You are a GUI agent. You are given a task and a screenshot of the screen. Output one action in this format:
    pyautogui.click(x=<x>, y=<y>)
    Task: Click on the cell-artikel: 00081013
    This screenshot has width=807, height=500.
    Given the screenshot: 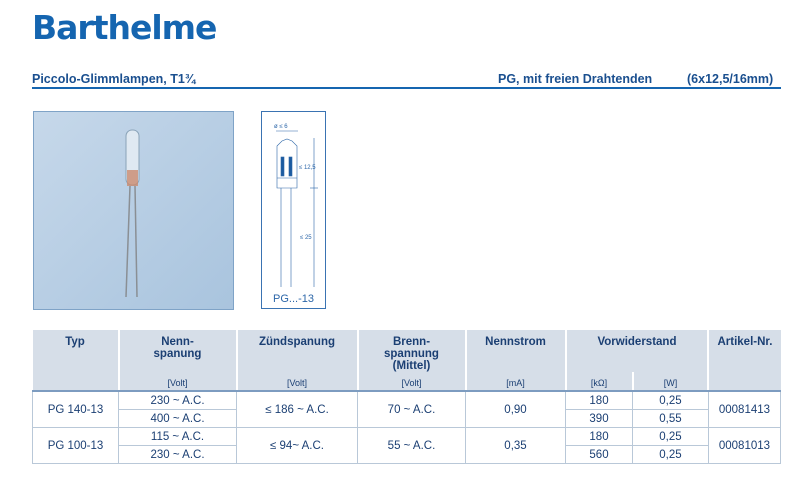 What is the action you would take?
    pyautogui.click(x=744, y=445)
    